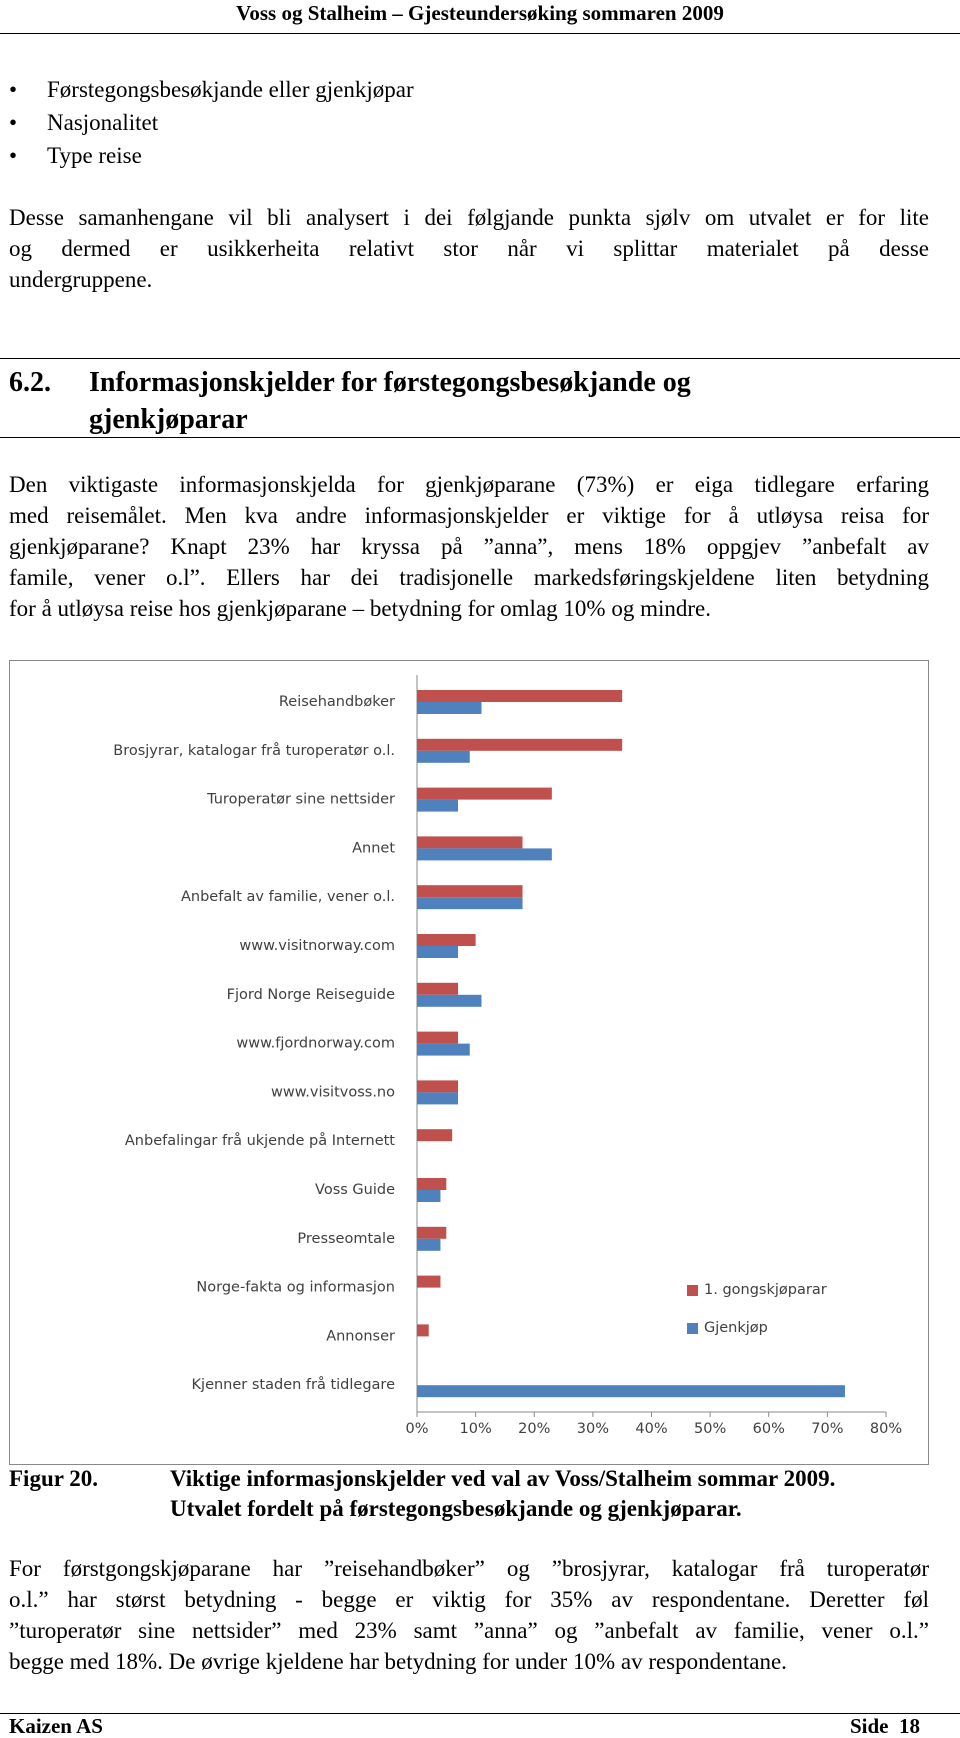 The width and height of the screenshot is (960, 1738). I want to click on legend-label: 1. gongskjøparar, so click(765, 1290).